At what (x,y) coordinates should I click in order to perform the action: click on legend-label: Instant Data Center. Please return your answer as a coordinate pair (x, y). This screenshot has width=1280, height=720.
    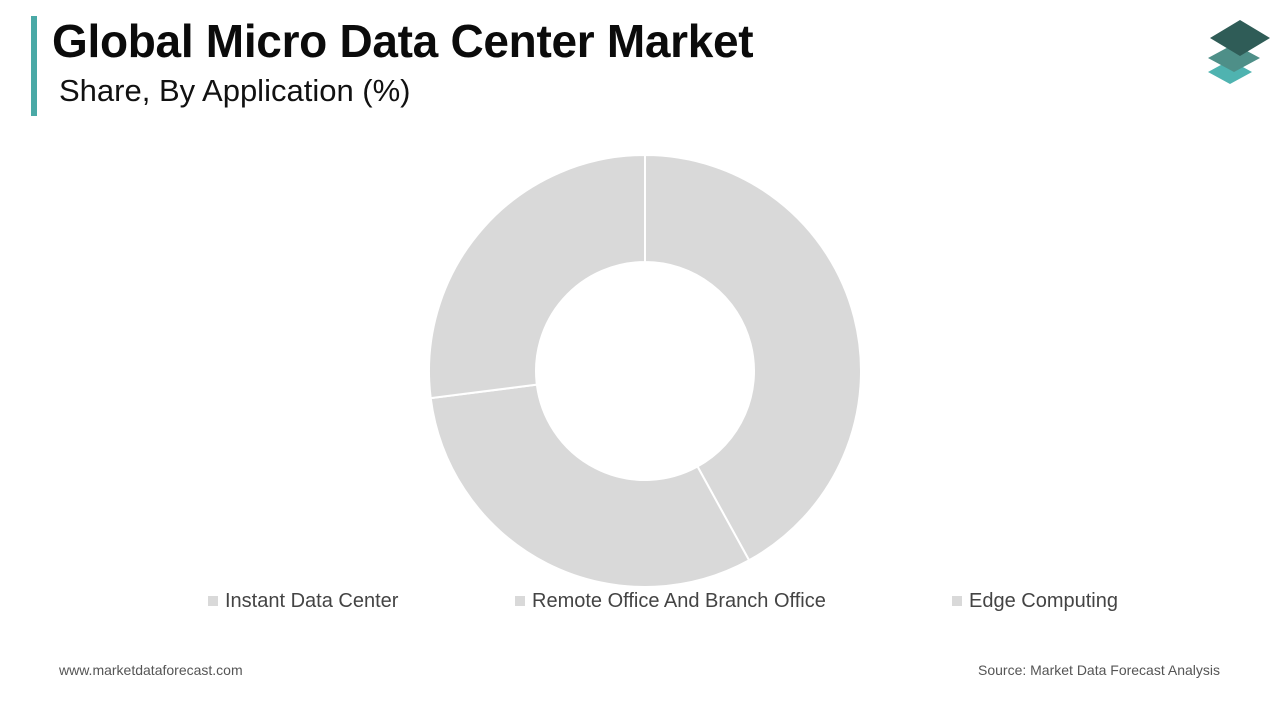
    Looking at the image, I should click on (312, 600).